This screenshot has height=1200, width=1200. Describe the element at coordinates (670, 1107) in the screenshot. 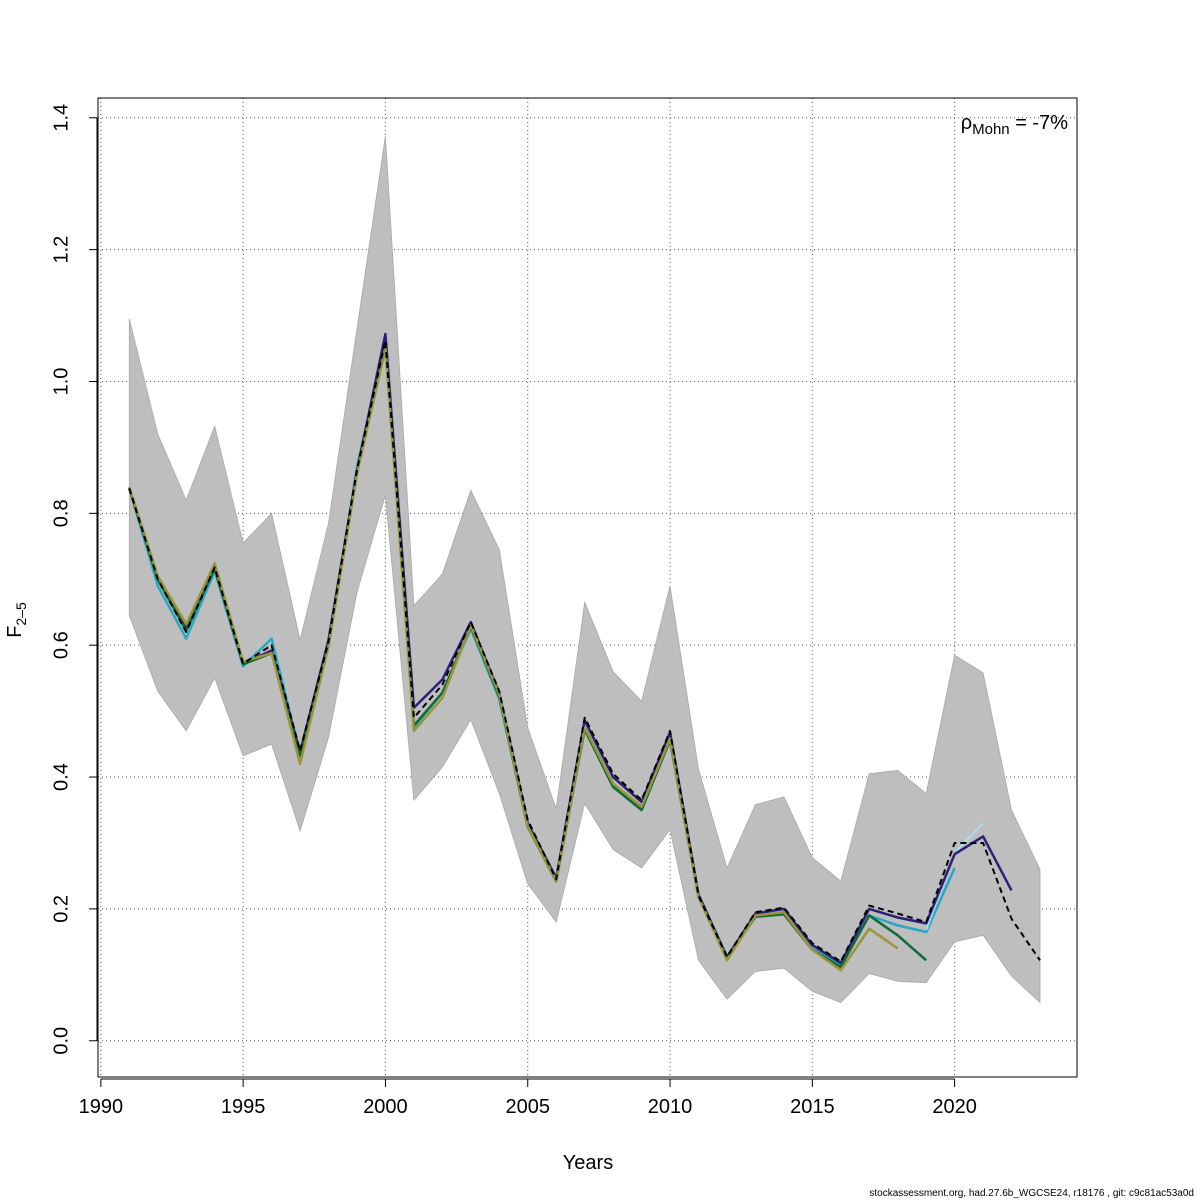

I see `x-tick-label: 2010` at that location.